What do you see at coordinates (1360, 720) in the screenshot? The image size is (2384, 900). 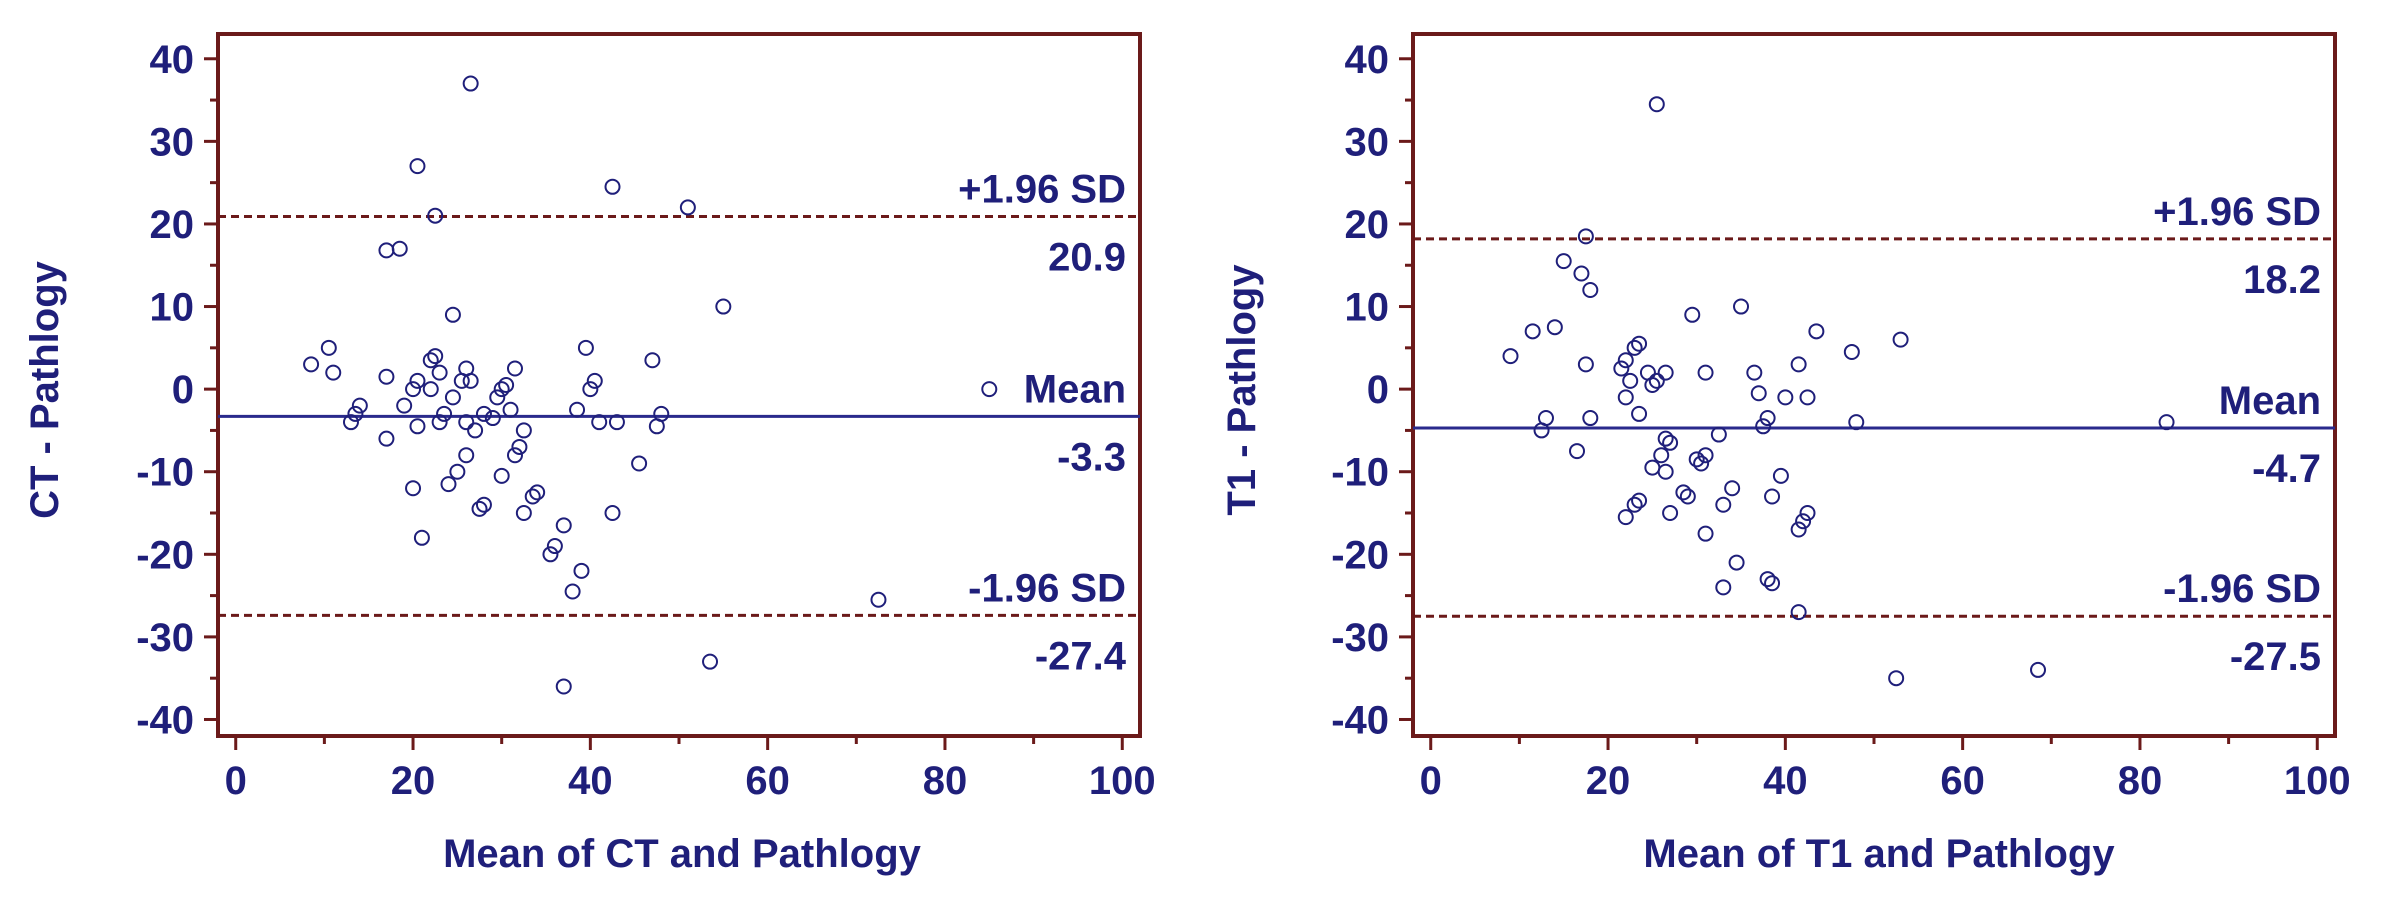 I see `y-tick-label: -40` at bounding box center [1360, 720].